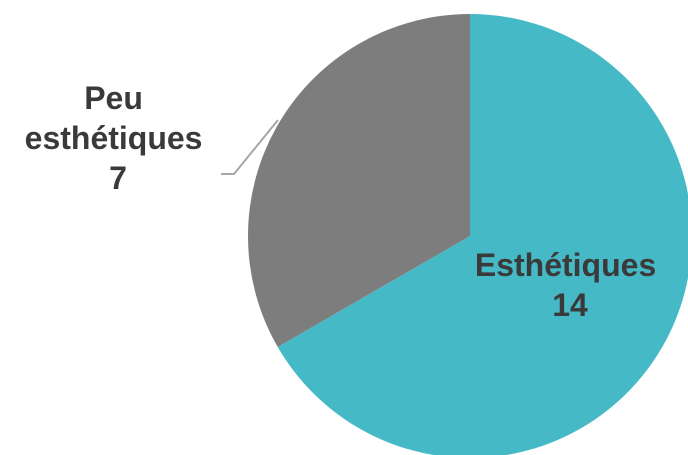 The height and width of the screenshot is (455, 688). Describe the element at coordinates (570, 305) in the screenshot. I see `label-esthetiques-value: 14` at that location.